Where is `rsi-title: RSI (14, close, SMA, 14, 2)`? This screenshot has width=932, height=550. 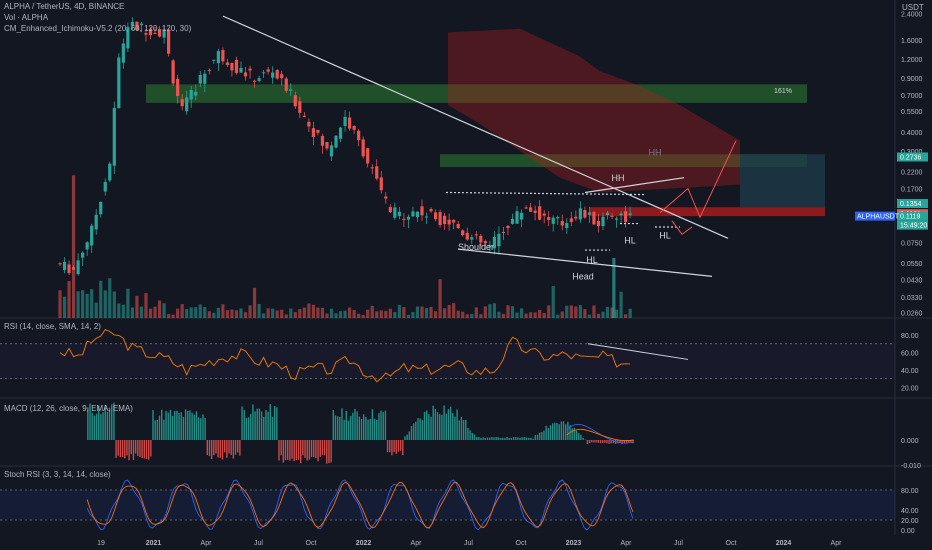
rsi-title: RSI (14, close, SMA, 14, 2) is located at coordinates (52, 326).